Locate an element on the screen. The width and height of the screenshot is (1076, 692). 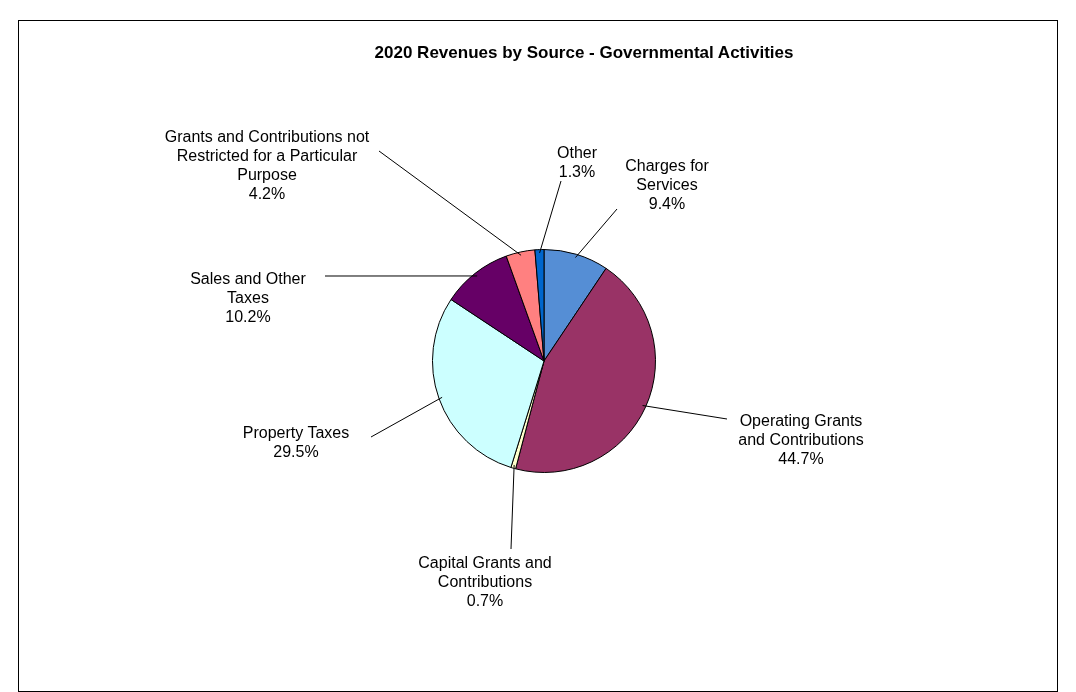
slice-label: Charges for Services is located at coordinates (667, 175).